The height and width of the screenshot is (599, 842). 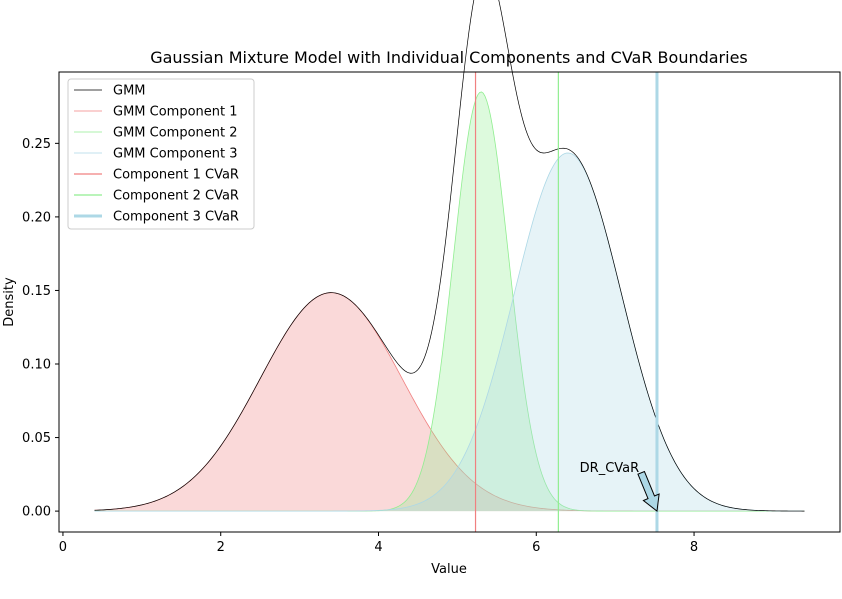 What do you see at coordinates (648, 491) in the screenshot?
I see `annotation-arrow` at bounding box center [648, 491].